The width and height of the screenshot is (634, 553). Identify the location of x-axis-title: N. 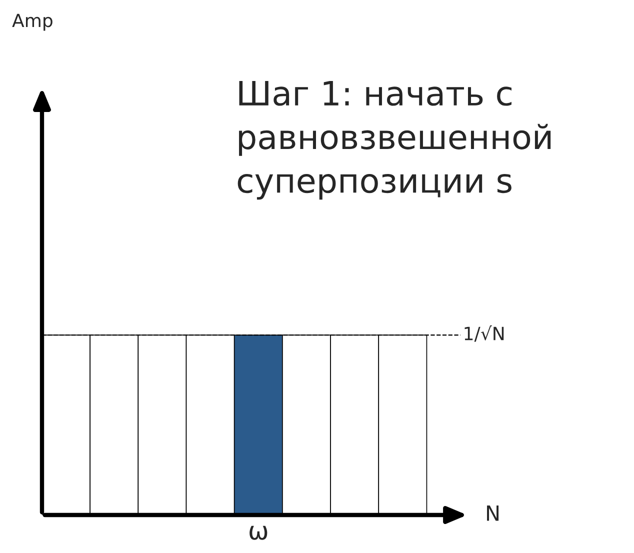
(493, 513).